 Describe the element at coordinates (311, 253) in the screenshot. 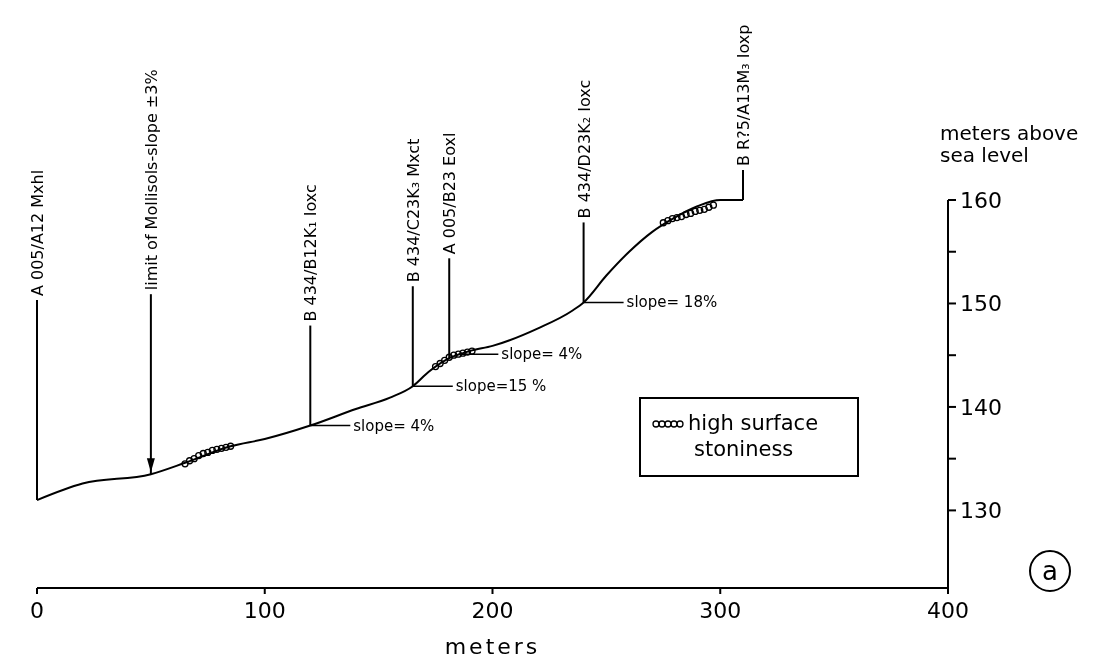

I see `annotation: B 434/B12K₁ Ioxc` at that location.